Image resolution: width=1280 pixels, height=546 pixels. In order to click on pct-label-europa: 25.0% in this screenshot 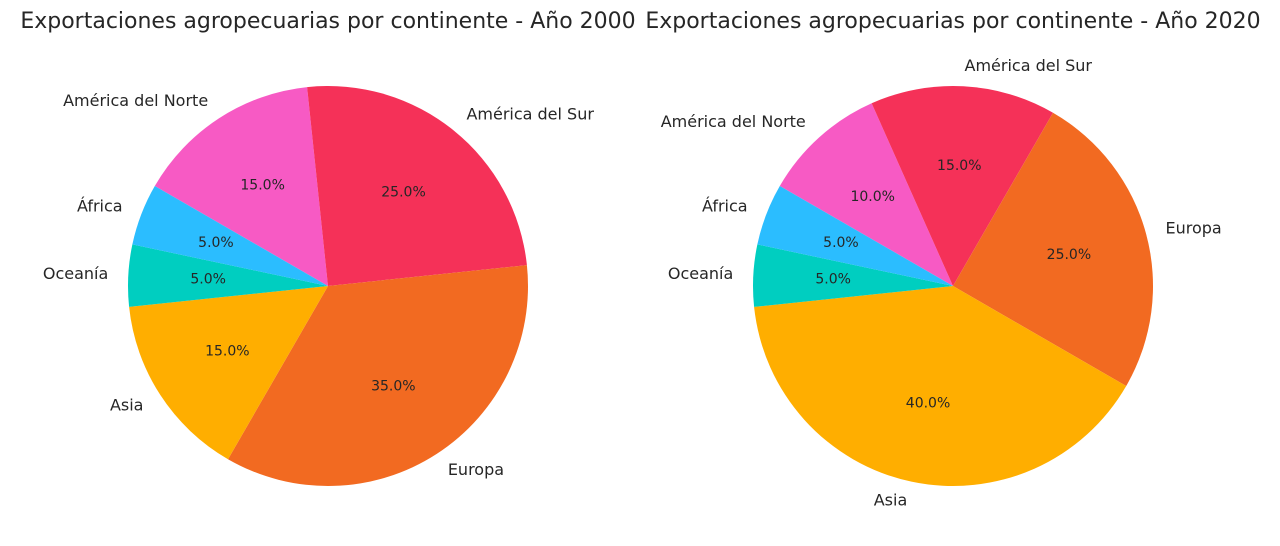, I will do `click(1069, 255)`.